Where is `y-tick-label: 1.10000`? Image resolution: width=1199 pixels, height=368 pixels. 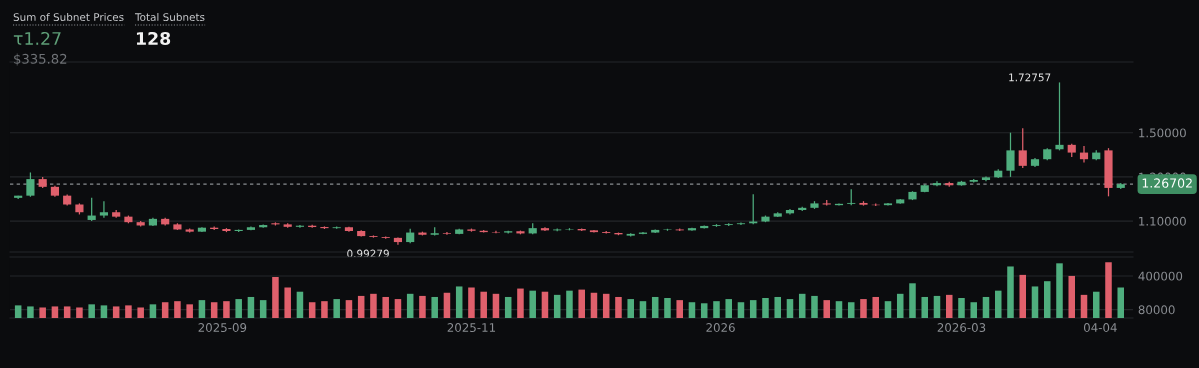
y-tick-label: 1.10000 is located at coordinates (1162, 221).